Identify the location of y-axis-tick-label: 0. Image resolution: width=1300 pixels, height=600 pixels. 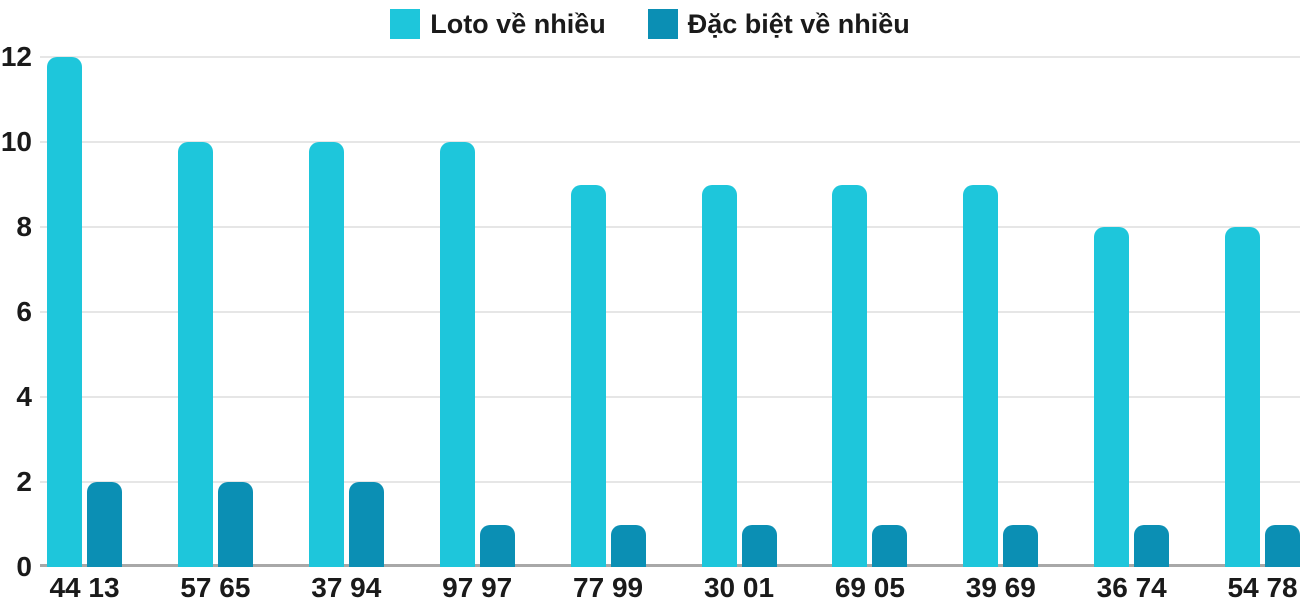
(24, 566).